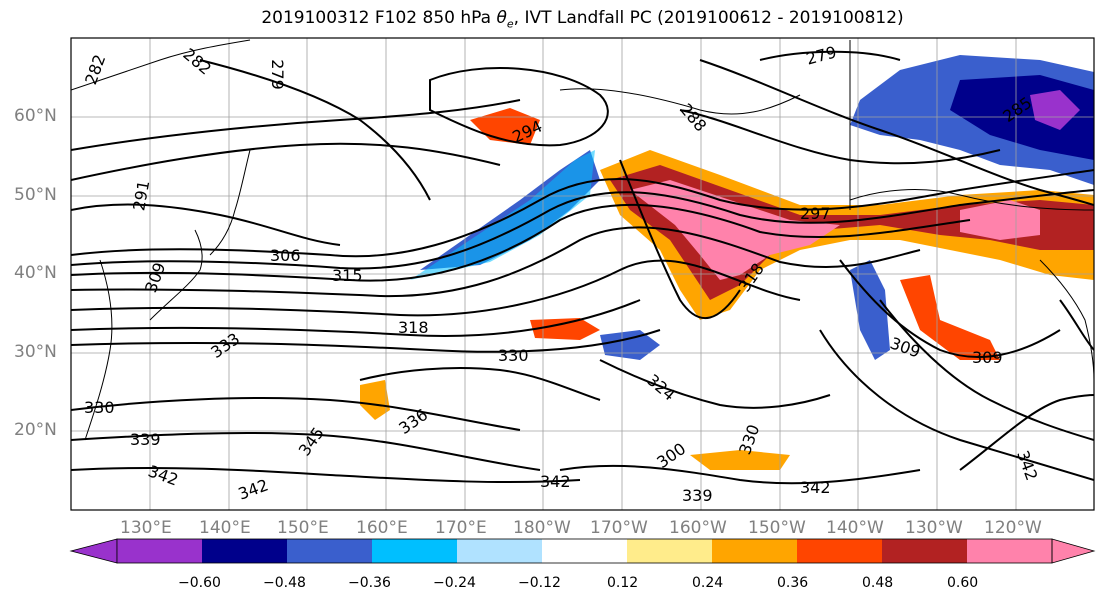  I want to click on colorbar-tick: 0.60, so click(963, 583).